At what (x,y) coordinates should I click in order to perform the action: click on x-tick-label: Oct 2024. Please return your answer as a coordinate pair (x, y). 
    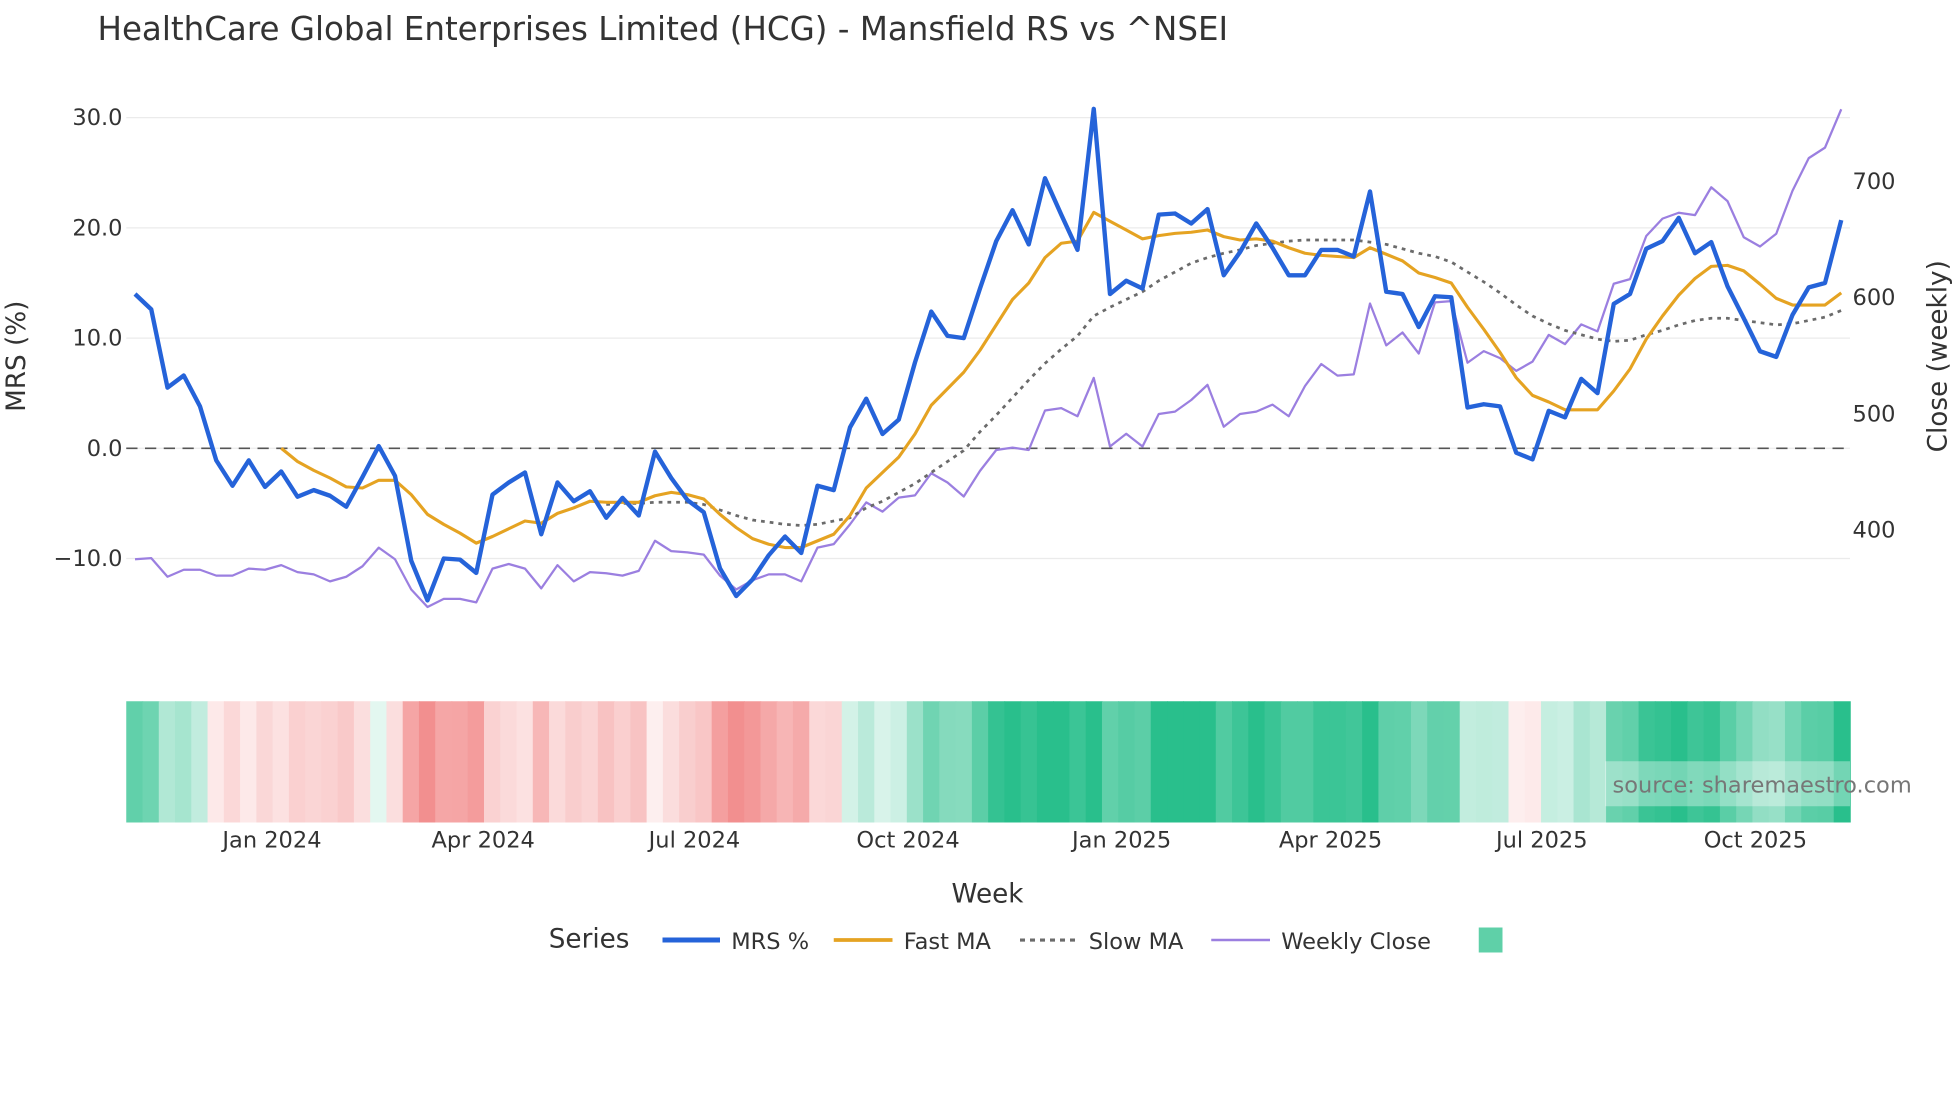
    Looking at the image, I should click on (907, 841).